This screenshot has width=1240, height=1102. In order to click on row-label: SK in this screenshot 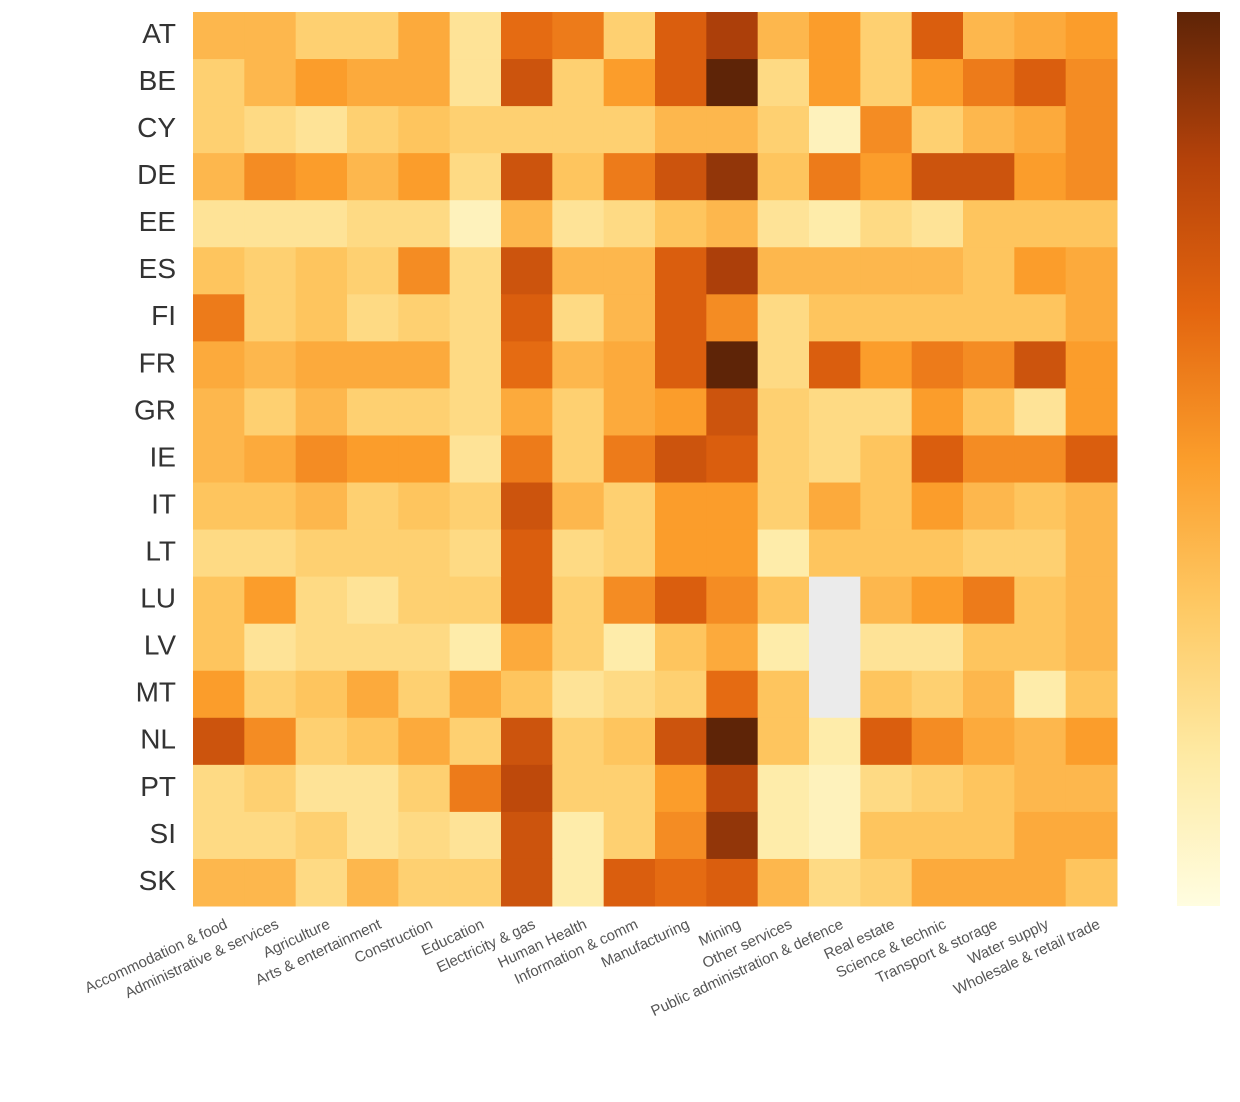, I will do `click(158, 880)`.